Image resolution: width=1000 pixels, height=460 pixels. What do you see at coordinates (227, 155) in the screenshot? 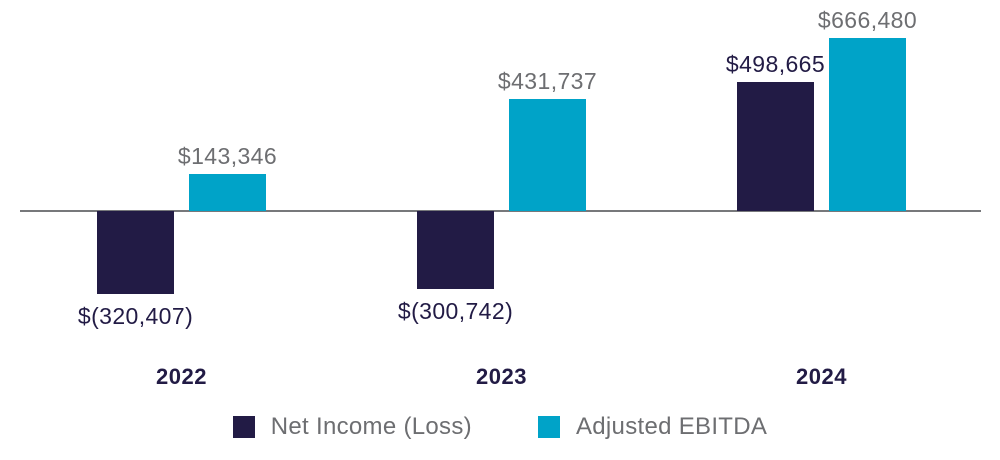
I see `value-label-adjusted-ebitda-2022: $143,346` at bounding box center [227, 155].